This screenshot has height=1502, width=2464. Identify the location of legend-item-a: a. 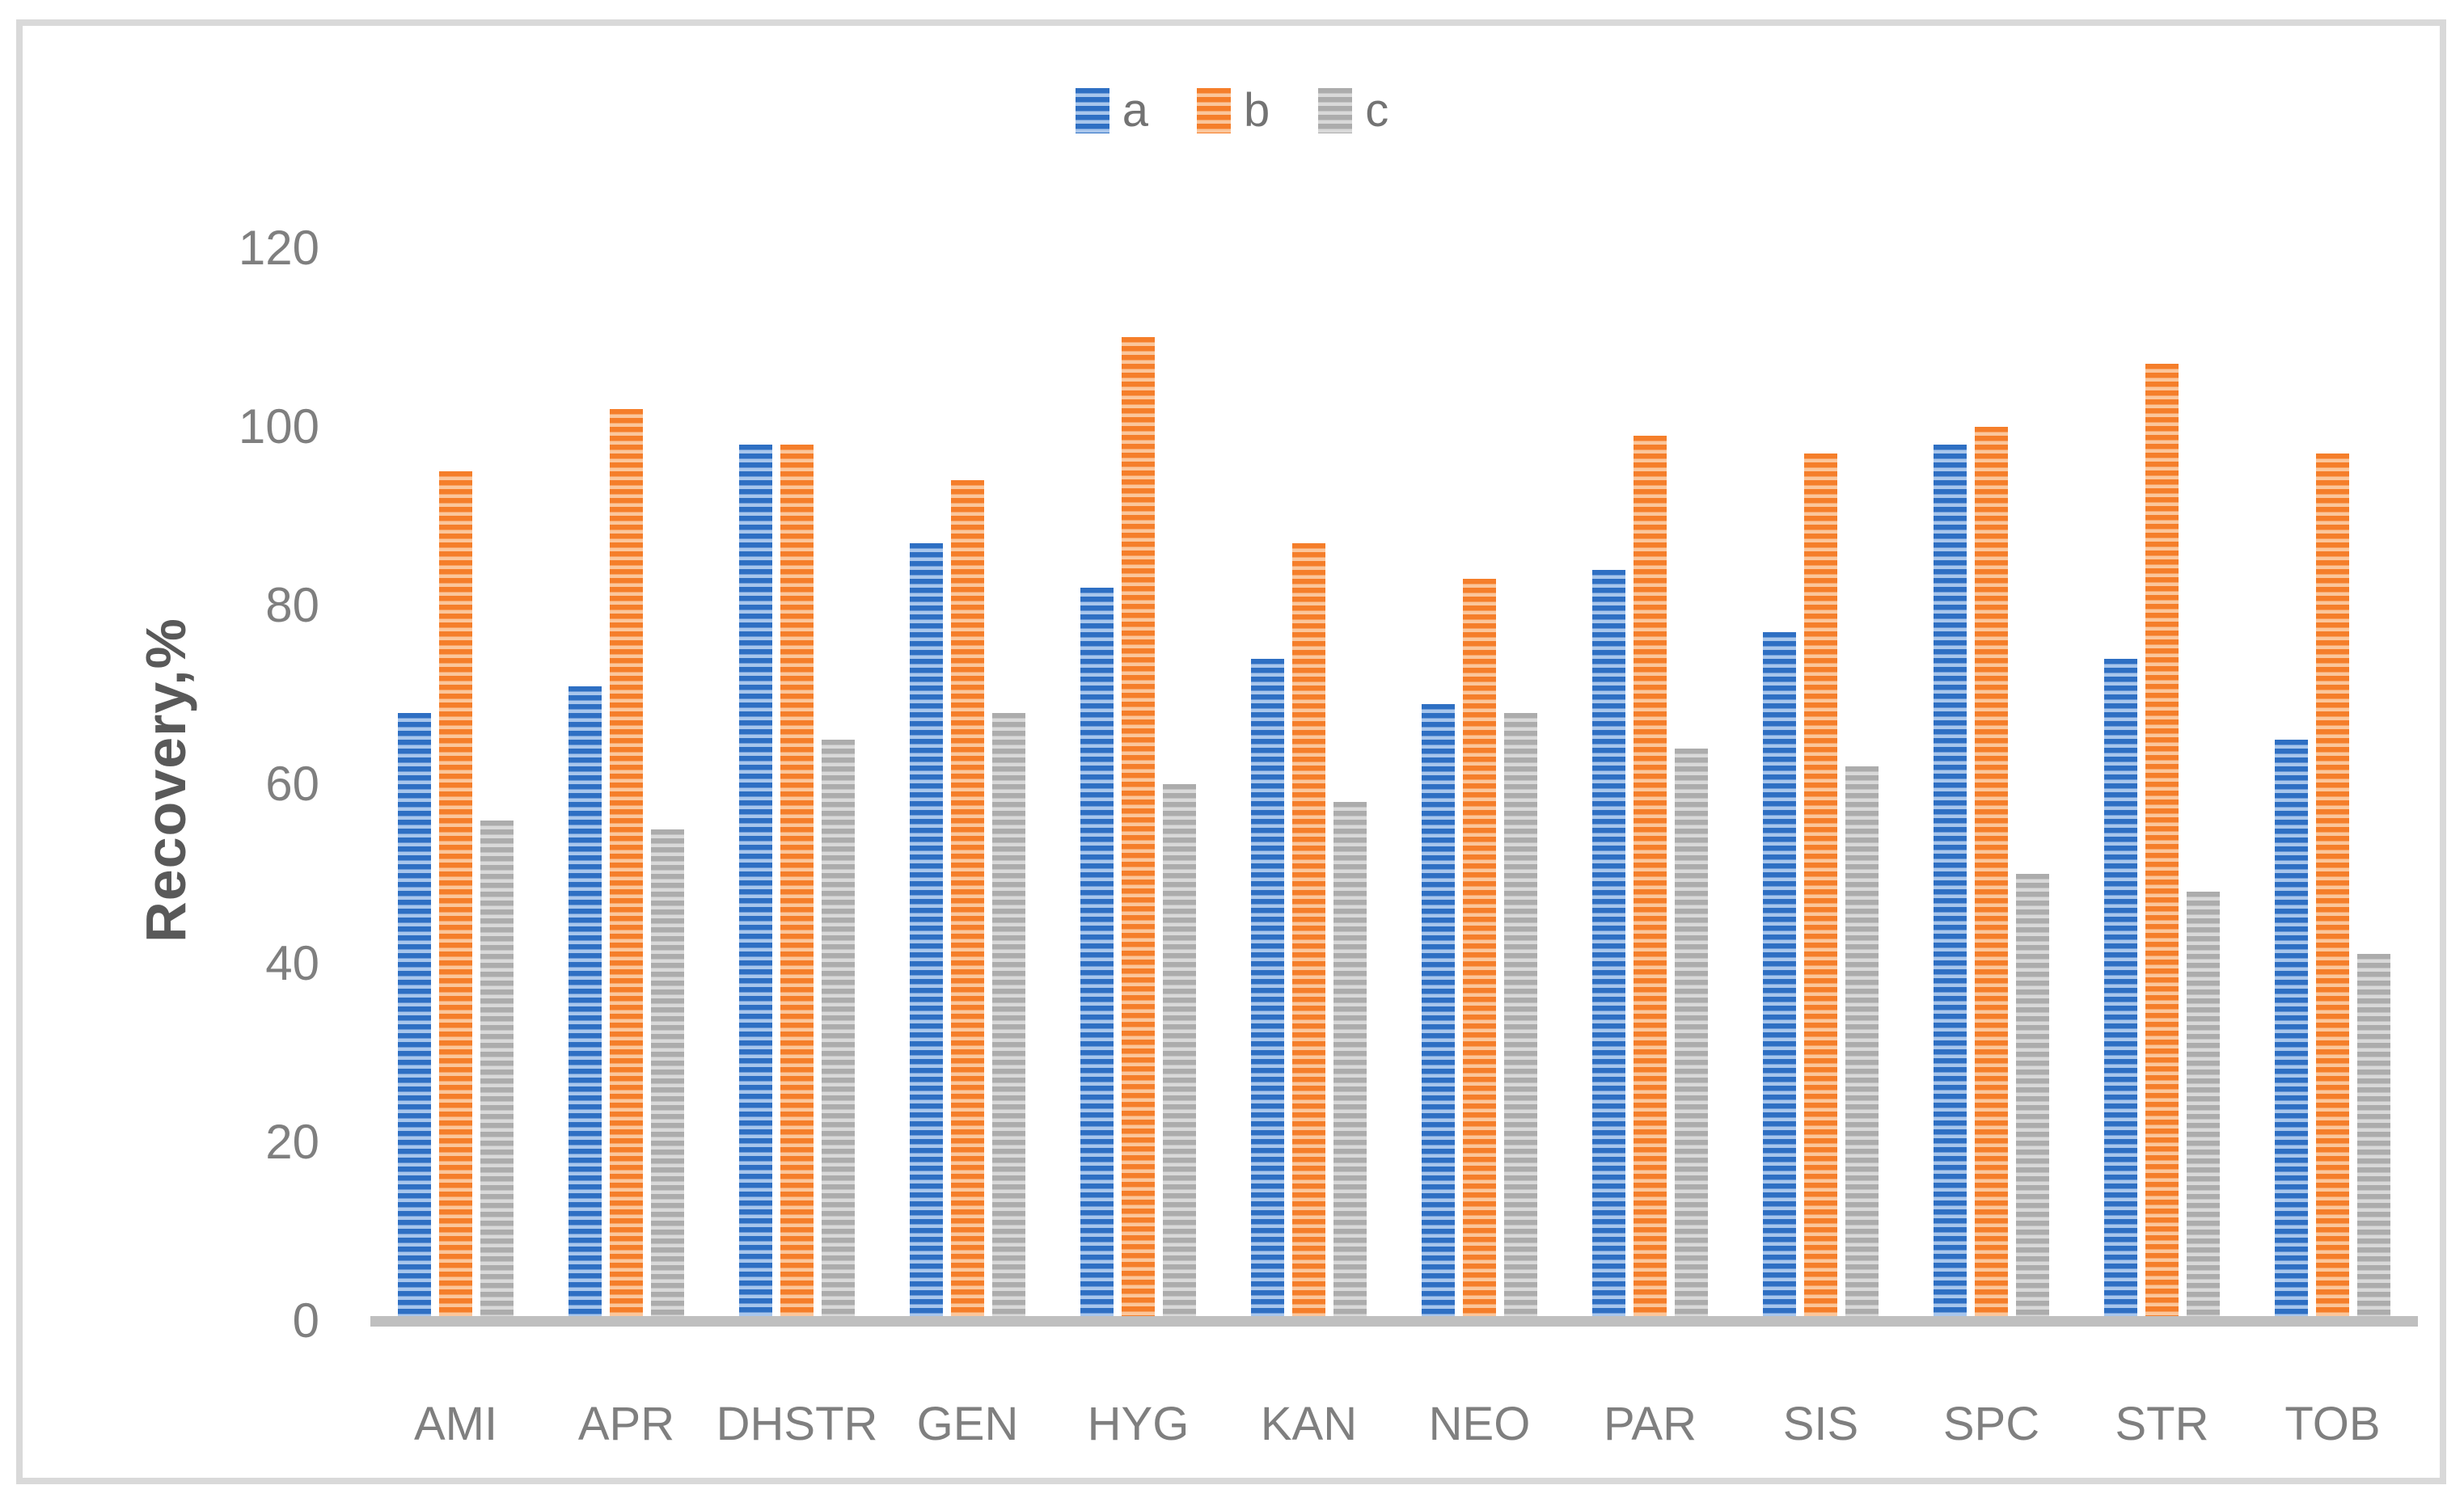
(1111, 110).